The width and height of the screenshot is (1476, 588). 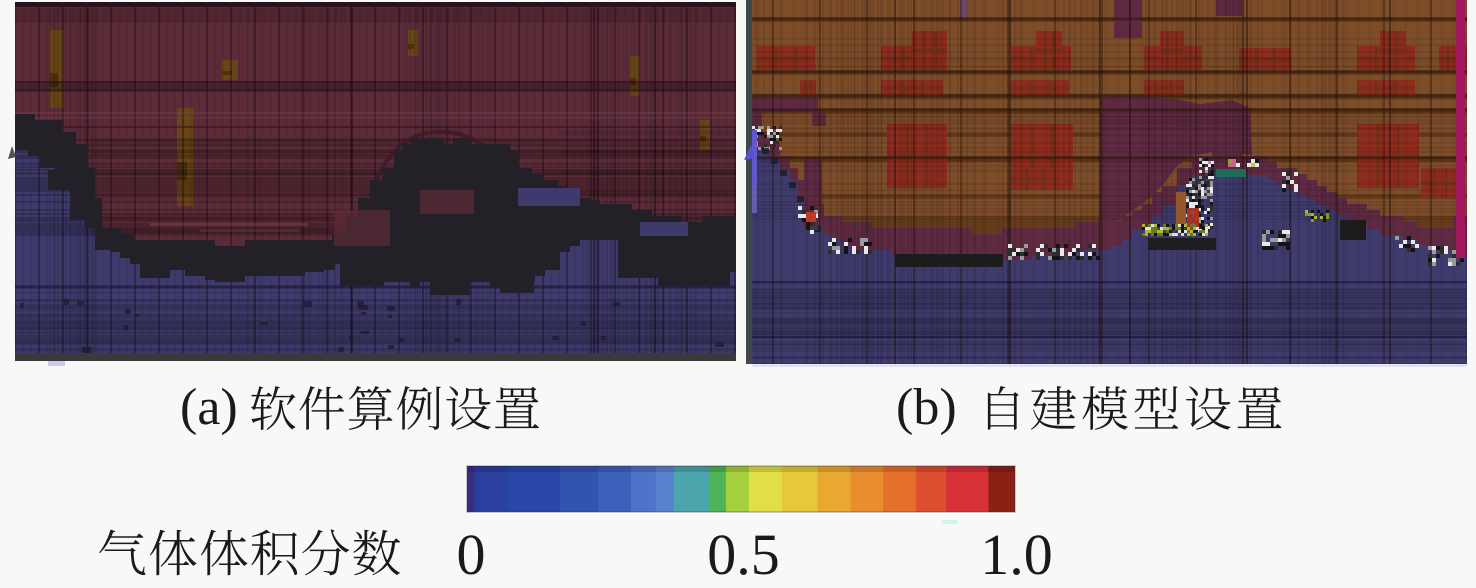 What do you see at coordinates (1016, 554) in the screenshot?
I see `svg-text: 1.0` at bounding box center [1016, 554].